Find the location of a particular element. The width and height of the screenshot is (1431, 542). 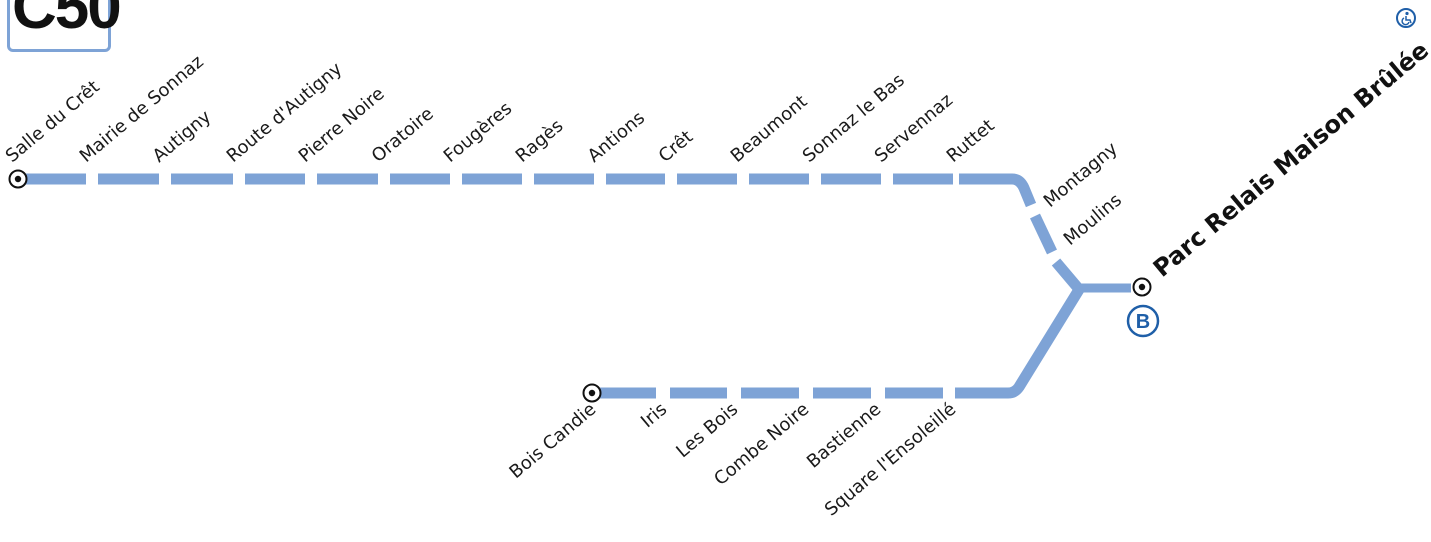

stop-label: Beaumont is located at coordinates (769, 129).